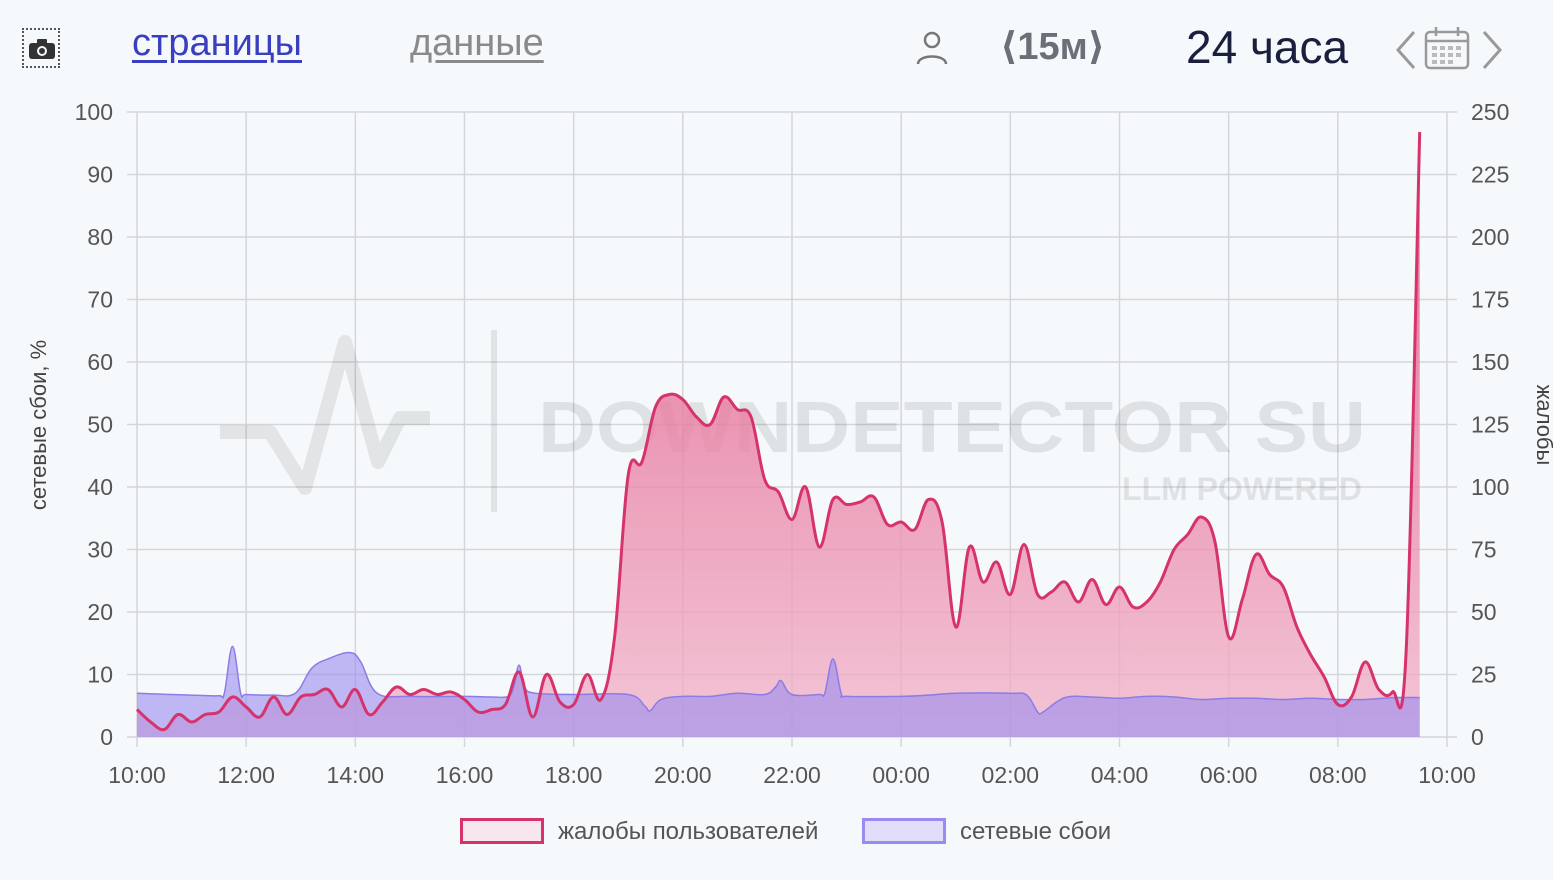  What do you see at coordinates (574, 775) in the screenshot?
I see `x-tick-label: 18:00` at bounding box center [574, 775].